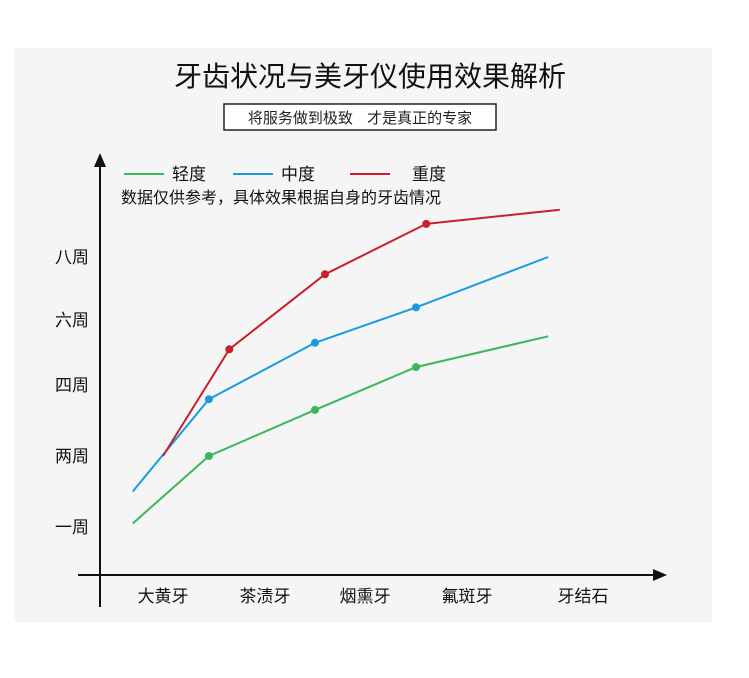 Image resolution: width=749 pixels, height=678 pixels. Describe the element at coordinates (583, 597) in the screenshot. I see `x-tick-label: 牙结石` at that location.